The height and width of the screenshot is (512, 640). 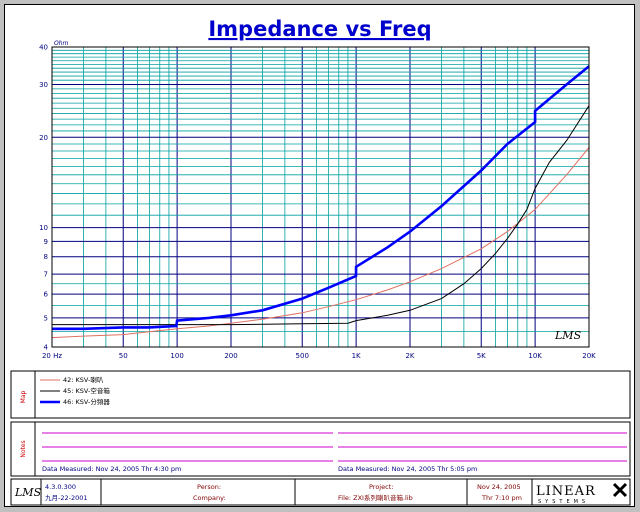 What do you see at coordinates (46, 295) in the screenshot?
I see `y-tick-label: 6` at bounding box center [46, 295].